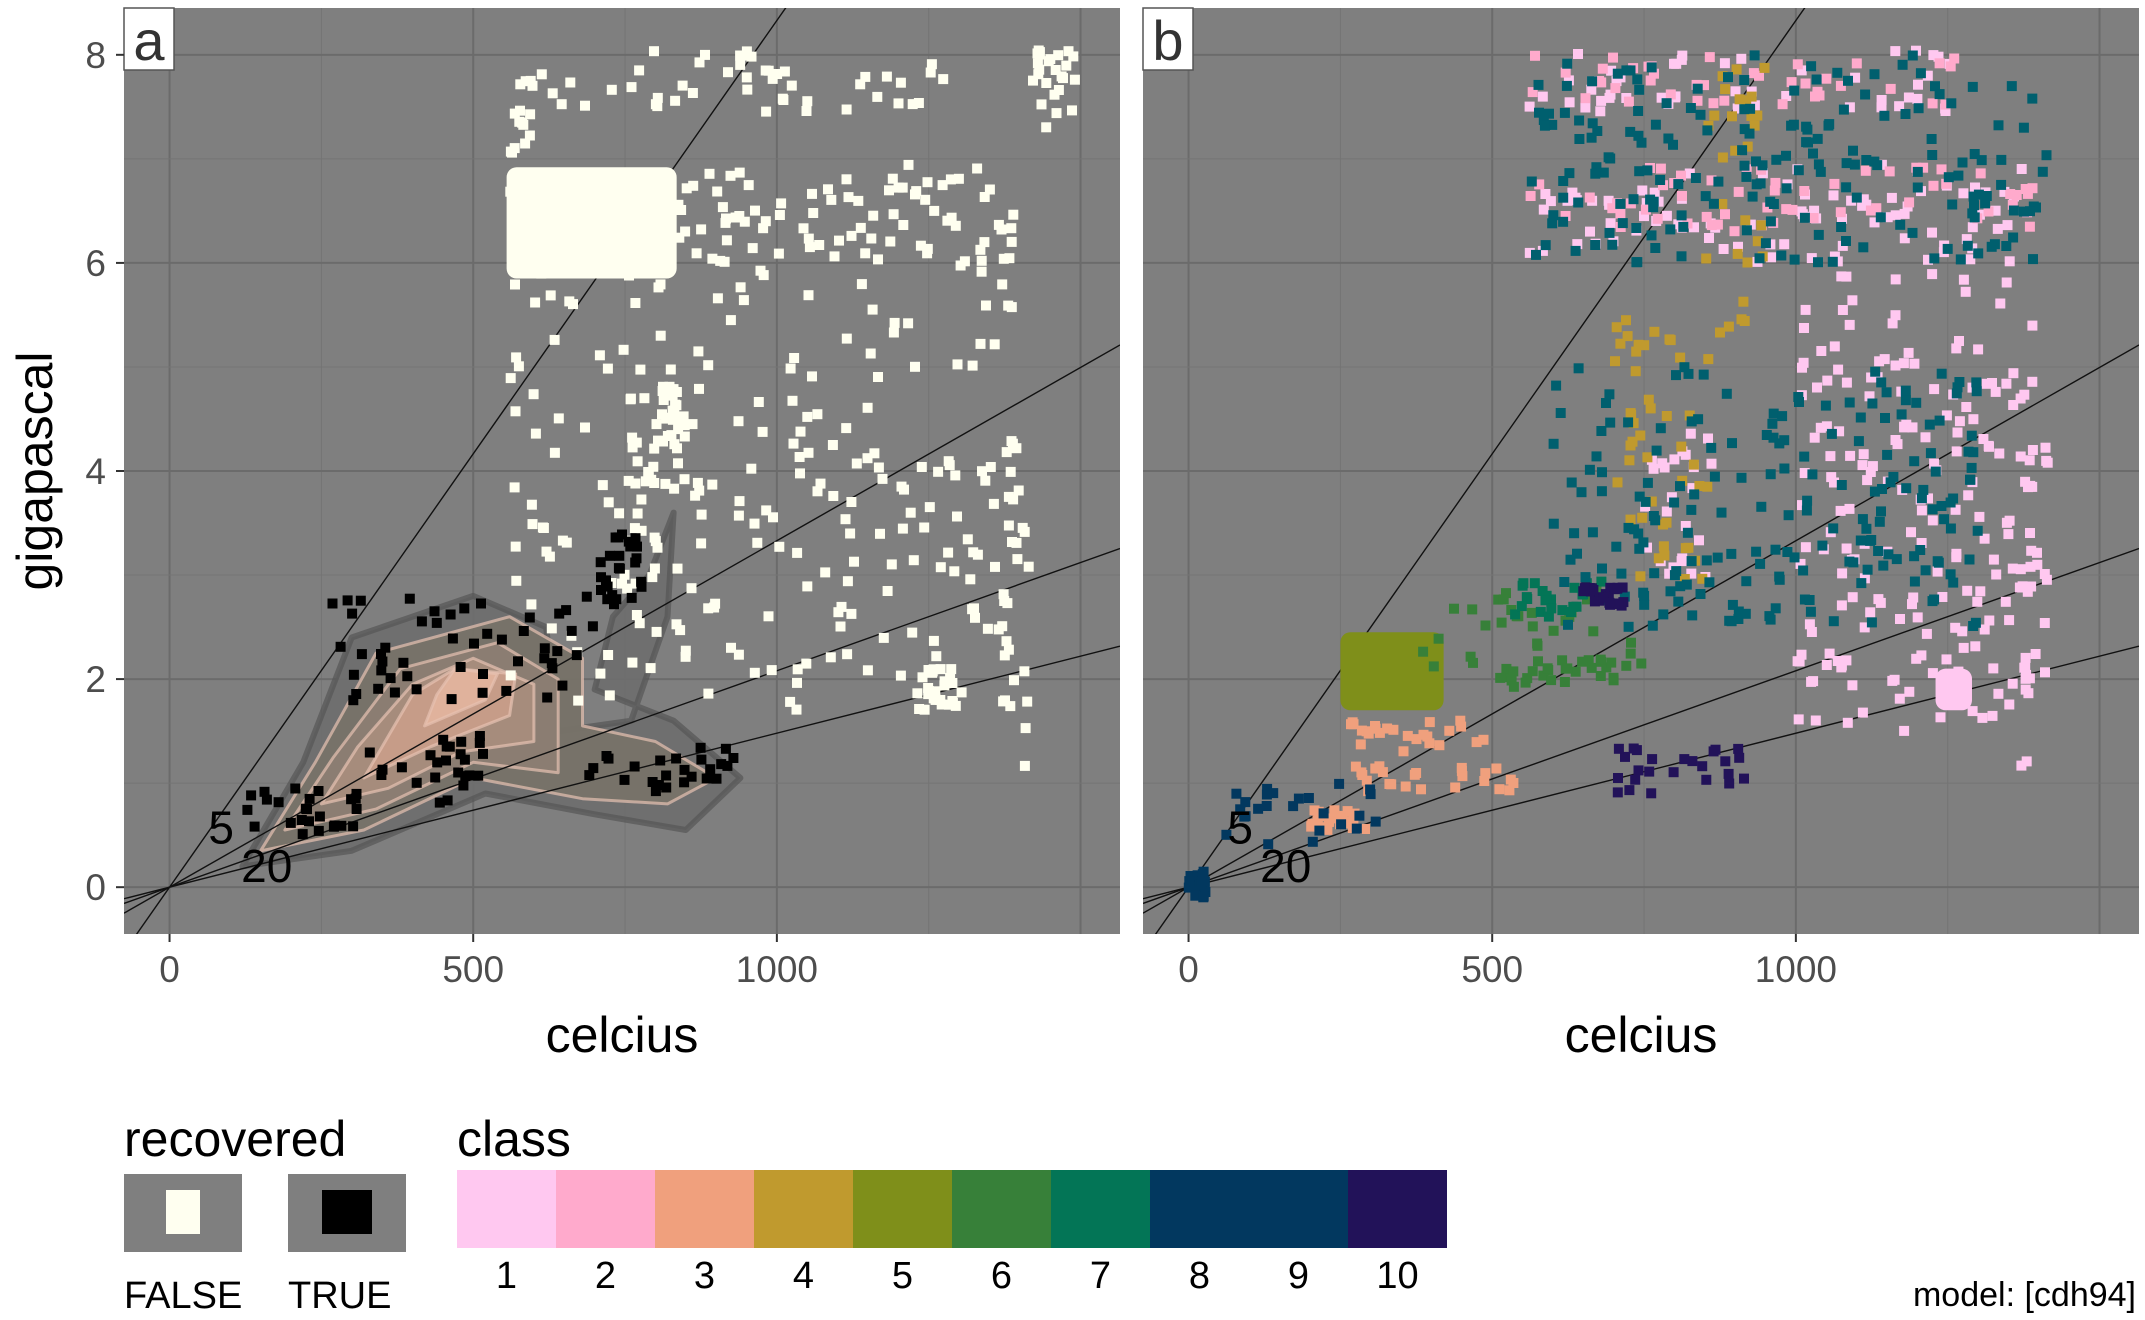 The width and height of the screenshot is (2145, 1320). What do you see at coordinates (1001, 1276) in the screenshot?
I see `legend-class-label-6: 6` at bounding box center [1001, 1276].